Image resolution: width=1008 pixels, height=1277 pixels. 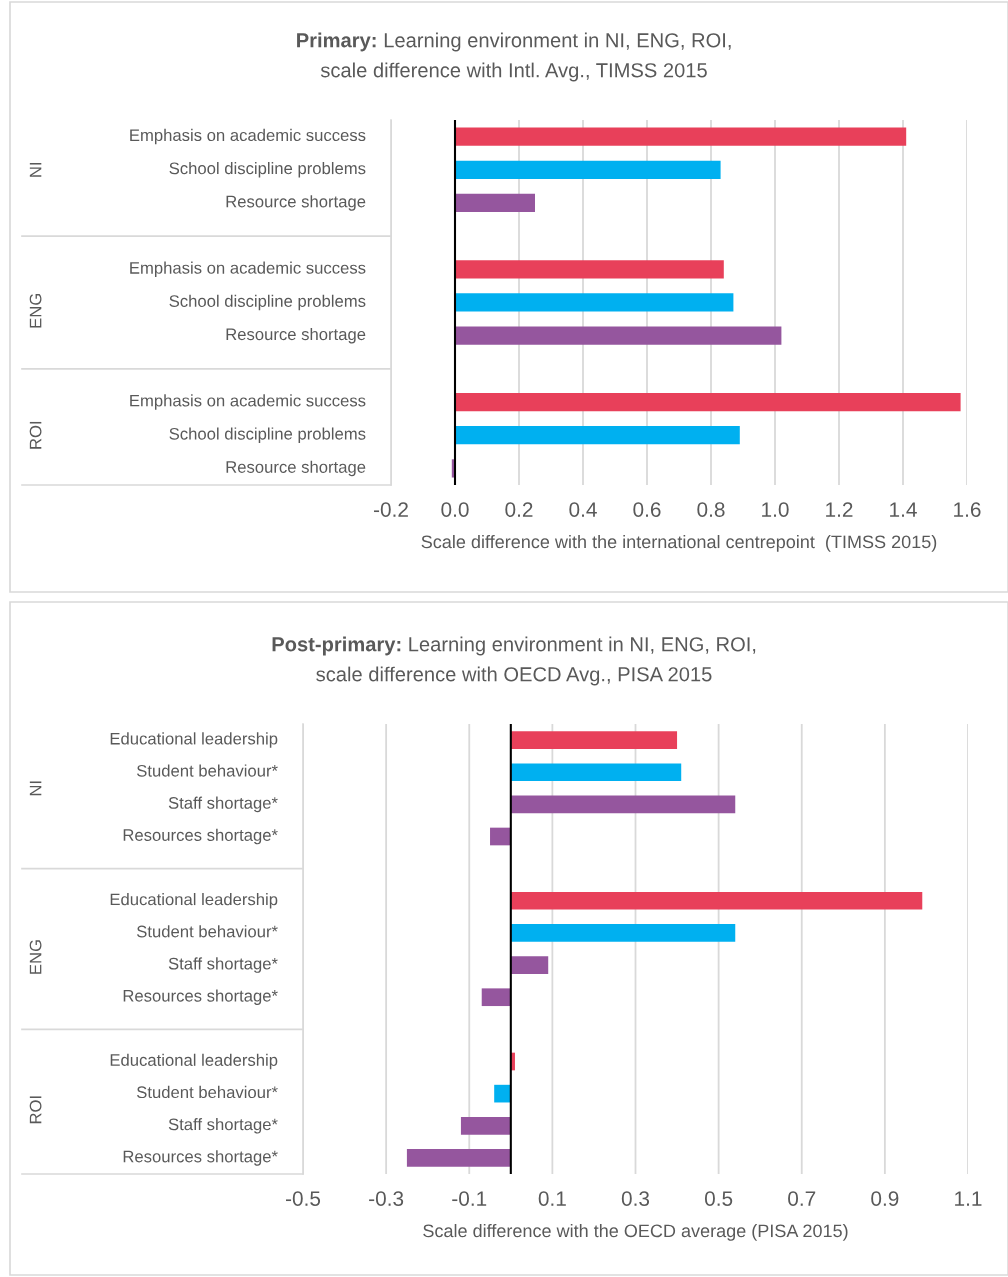 What do you see at coordinates (583, 509) in the screenshot?
I see `x-tick-label: 0.4` at bounding box center [583, 509].